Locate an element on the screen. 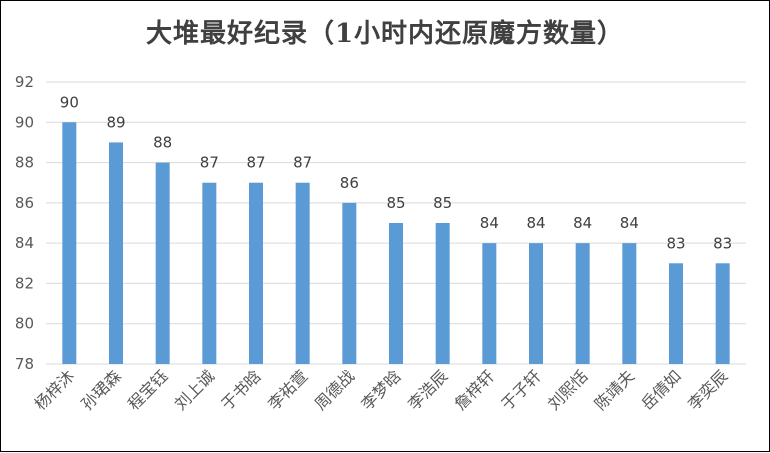 Image resolution: width=770 pixels, height=453 pixels. x-tick-label: 李奕辰 is located at coordinates (707, 389).